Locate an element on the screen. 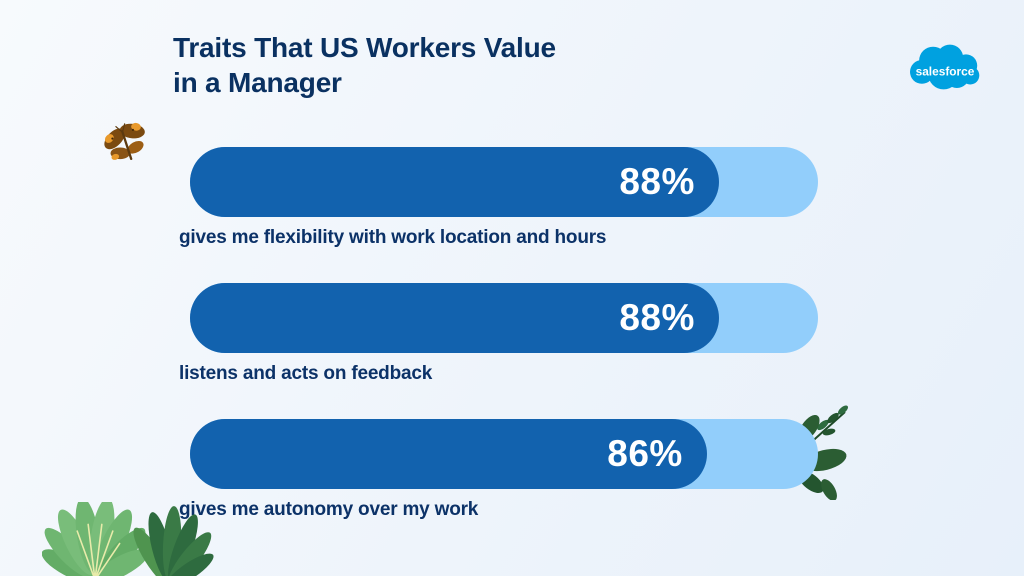 The image size is (1024, 576). bar-fill: 86% is located at coordinates (448, 454).